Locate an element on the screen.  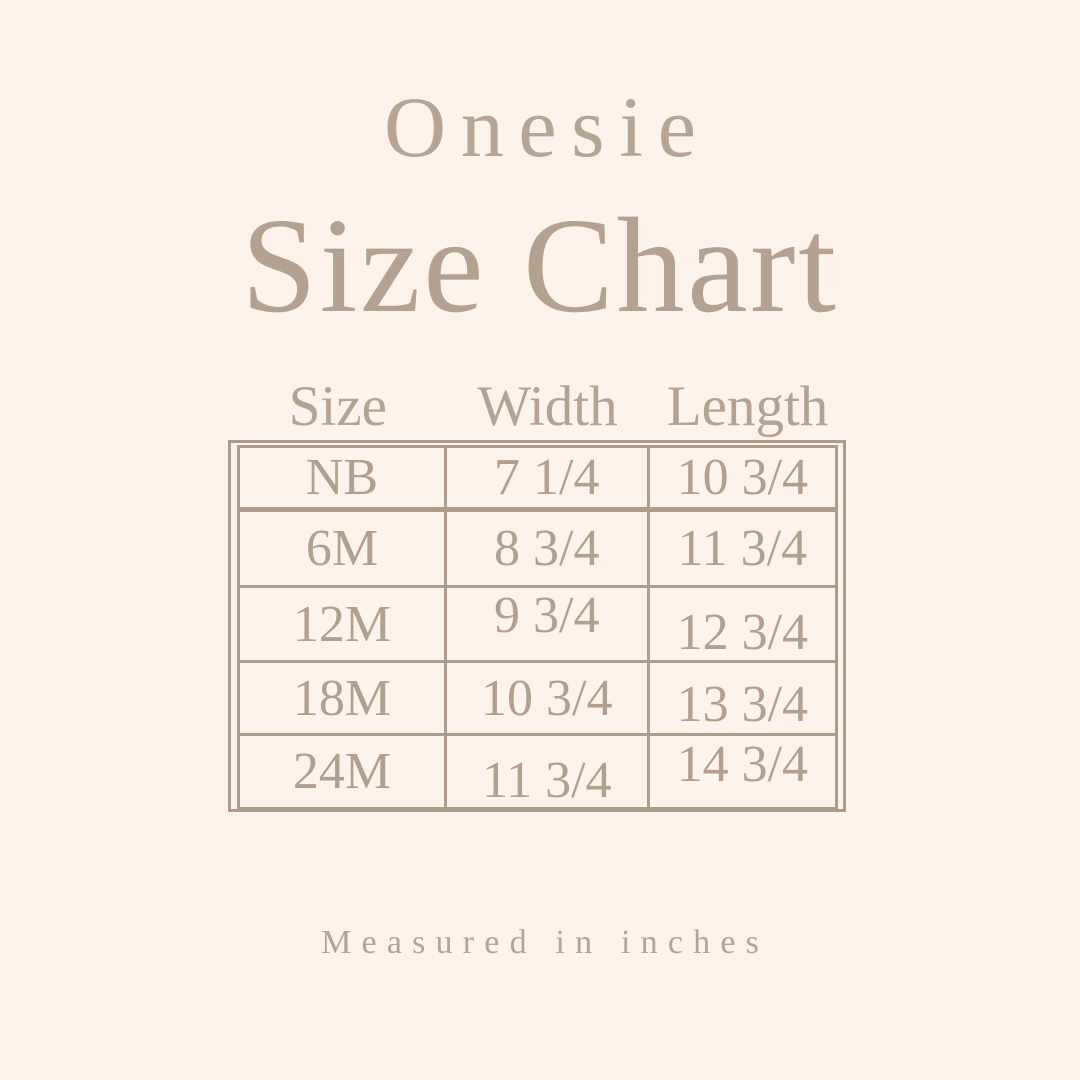
size-cell: 18M is located at coordinates (342, 698).